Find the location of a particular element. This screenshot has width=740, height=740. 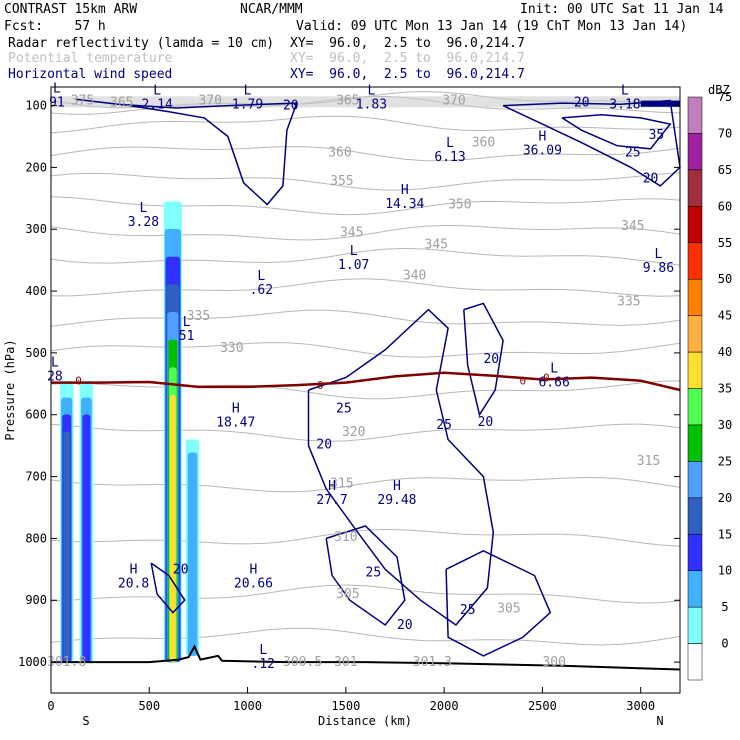

forecast-hour: Fcst: 57 h is located at coordinates (55, 26).